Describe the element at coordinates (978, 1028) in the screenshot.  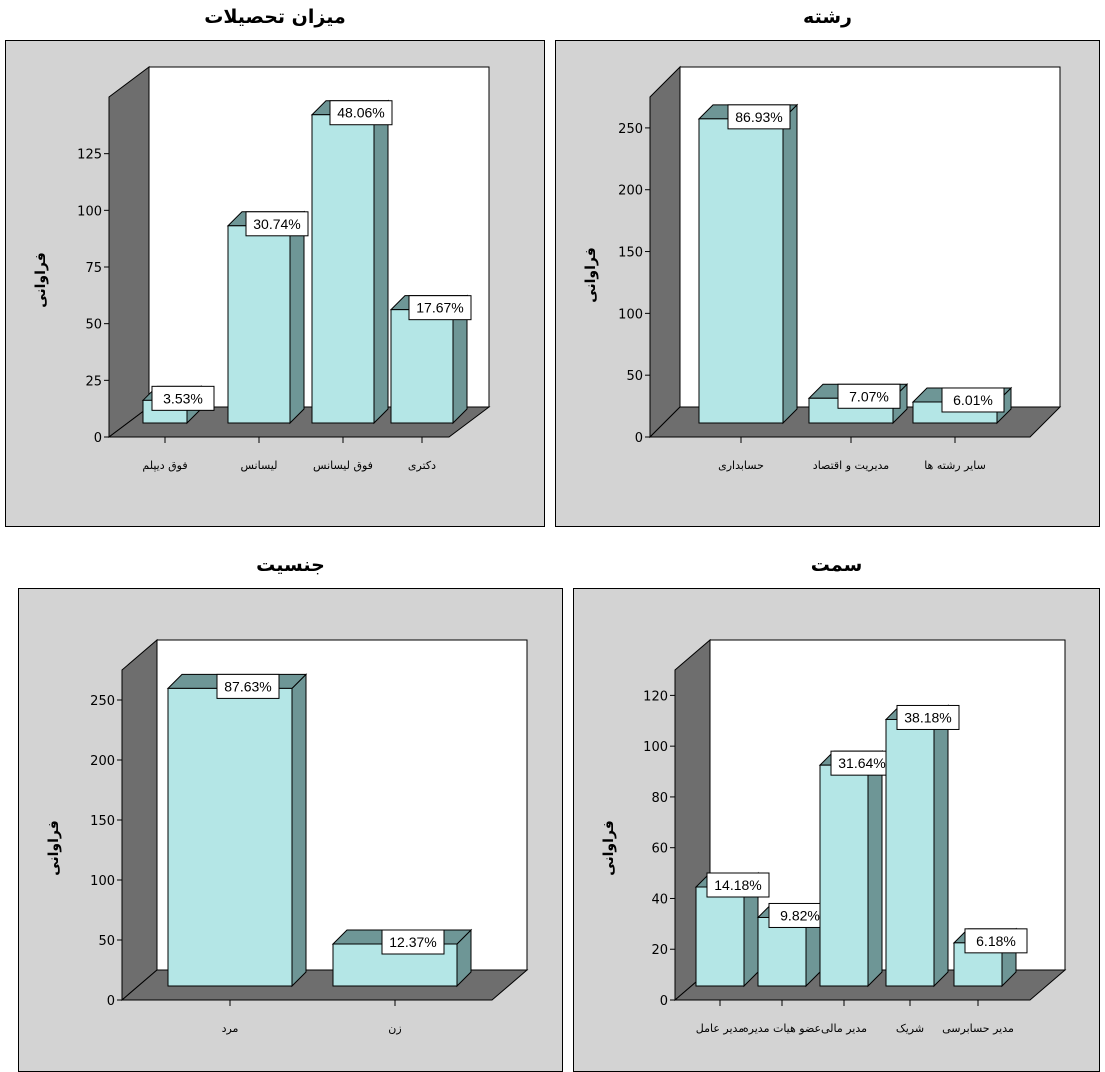
I see `x-tick-label: مدیر حسابرسی` at that location.